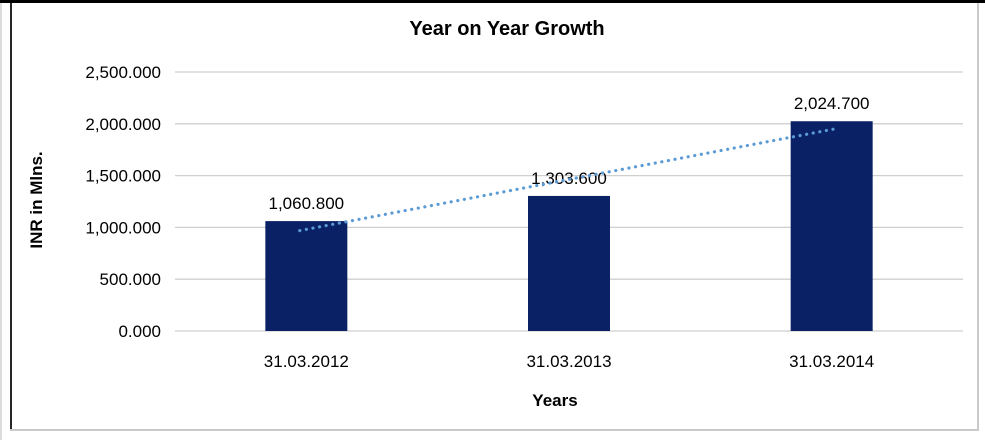 Image resolution: width=985 pixels, height=440 pixels. Describe the element at coordinates (568, 179) in the screenshot. I see `trendline` at that location.